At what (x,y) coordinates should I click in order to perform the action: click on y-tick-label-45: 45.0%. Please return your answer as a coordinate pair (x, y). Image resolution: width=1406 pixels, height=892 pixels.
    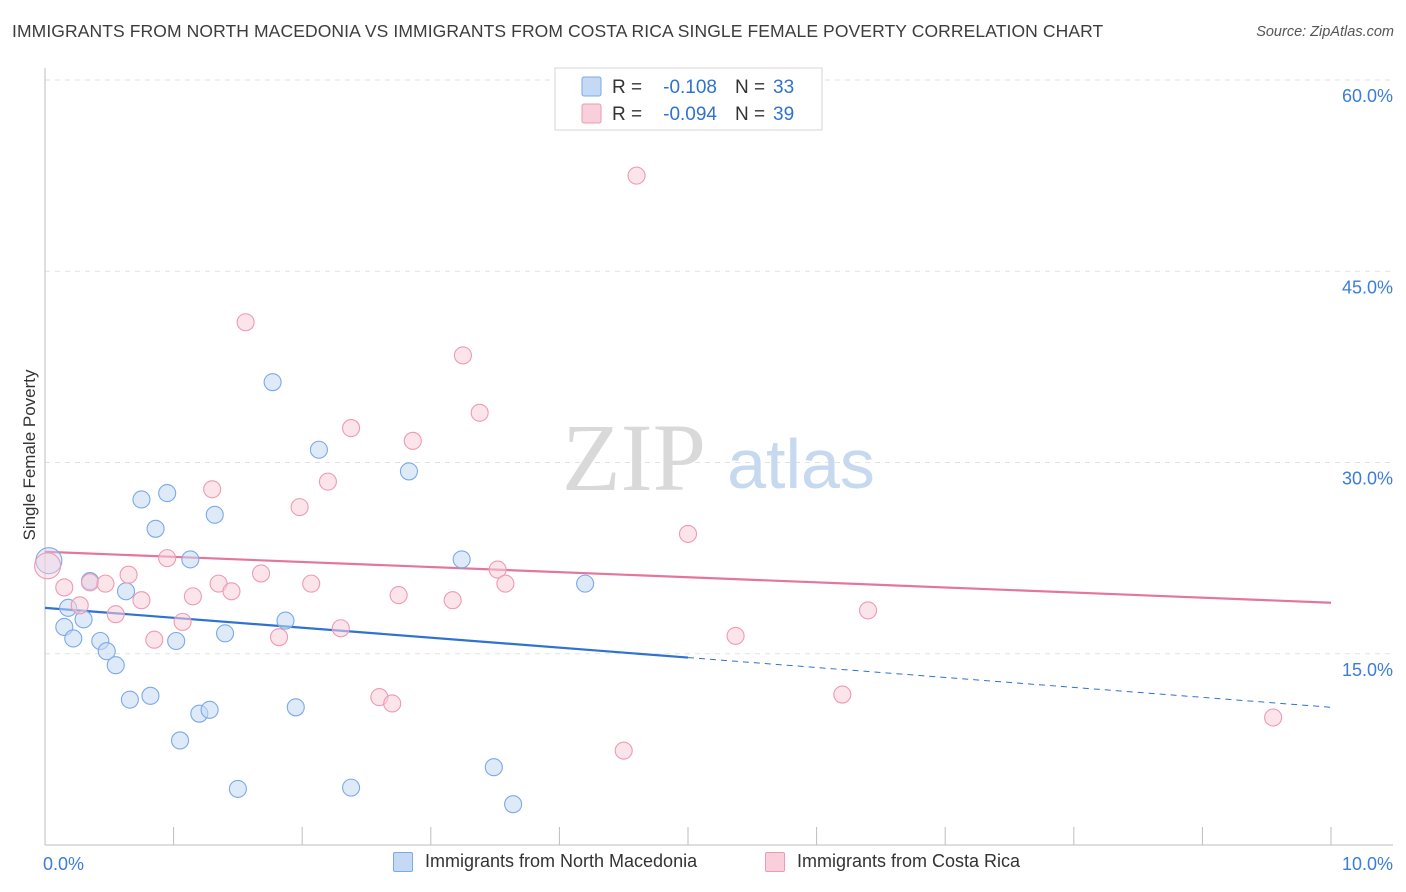
    Looking at the image, I should click on (1367, 287).